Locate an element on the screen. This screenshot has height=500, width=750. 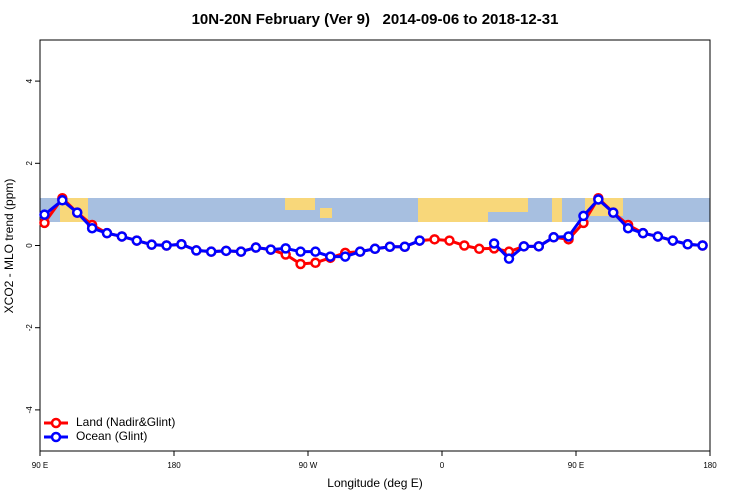
y-tick-label: 0 is located at coordinates (29, 245).